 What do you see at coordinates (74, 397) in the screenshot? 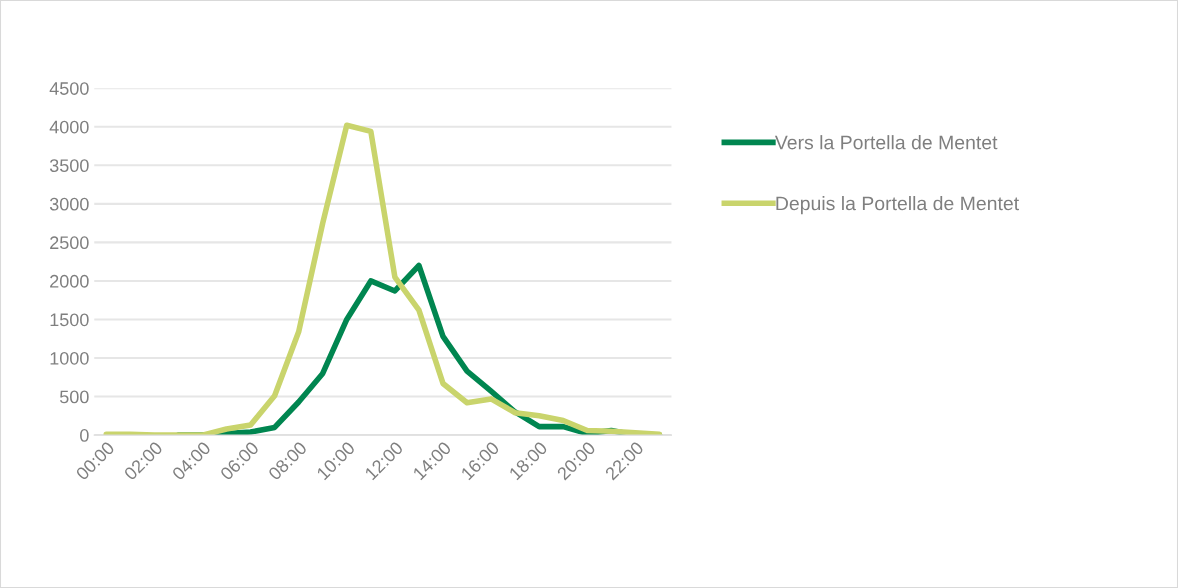
I see `y-tick-label: 500` at bounding box center [74, 397].